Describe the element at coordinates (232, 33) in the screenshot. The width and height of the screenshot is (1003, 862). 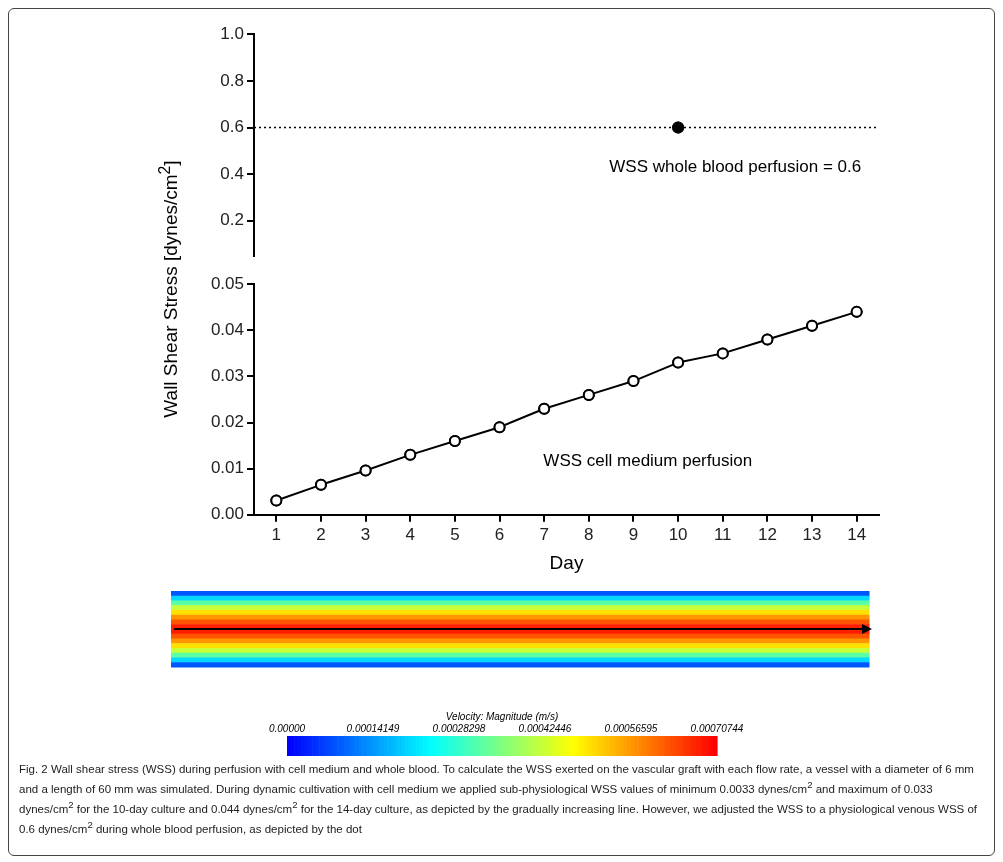
I see `y-tick-label: 1.0` at that location.